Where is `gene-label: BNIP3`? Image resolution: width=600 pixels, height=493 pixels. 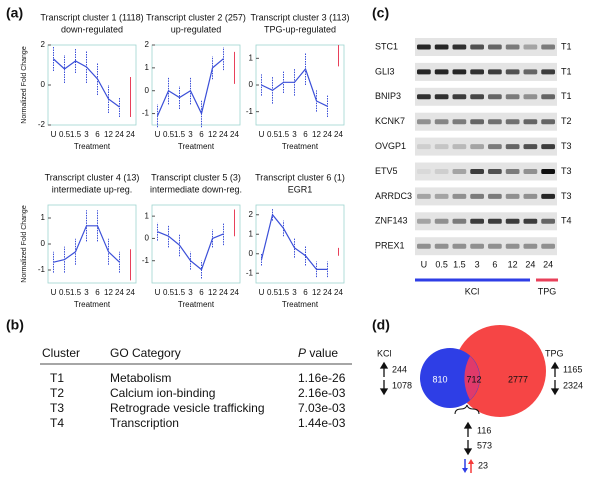 gene-label: BNIP3 is located at coordinates (388, 96).